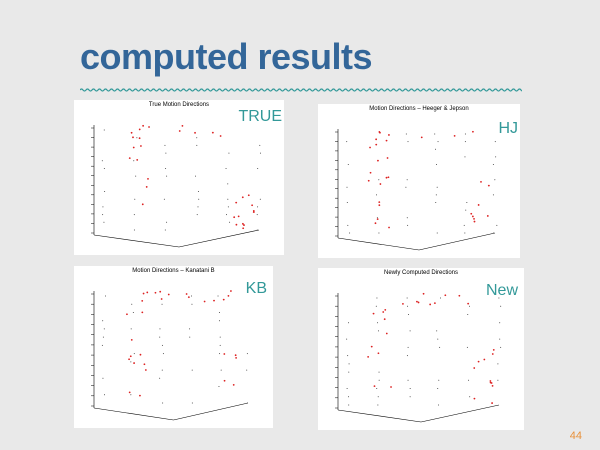 The image size is (600, 450). What do you see at coordinates (170, 355) in the screenshot?
I see `plot-kb-canvas` at bounding box center [170, 355].